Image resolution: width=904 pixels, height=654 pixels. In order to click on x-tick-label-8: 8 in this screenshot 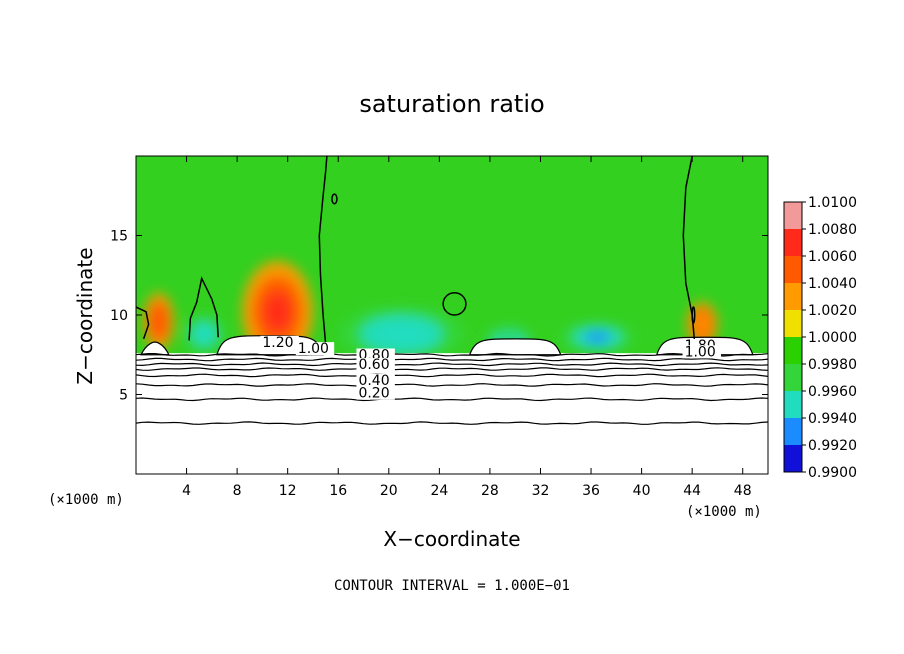, I will do `click(237, 491)`.